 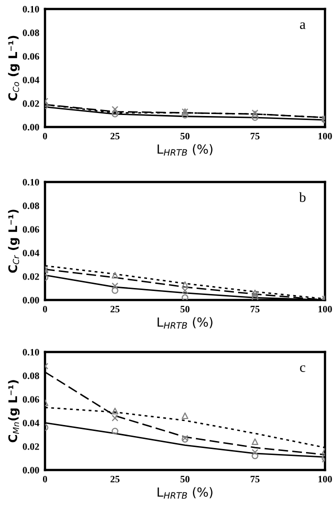 What do you see at coordinates (14, 241) in the screenshot?
I see `y-axis-title: C$_{Cr}$ (g L⁻¹)` at bounding box center [14, 241].